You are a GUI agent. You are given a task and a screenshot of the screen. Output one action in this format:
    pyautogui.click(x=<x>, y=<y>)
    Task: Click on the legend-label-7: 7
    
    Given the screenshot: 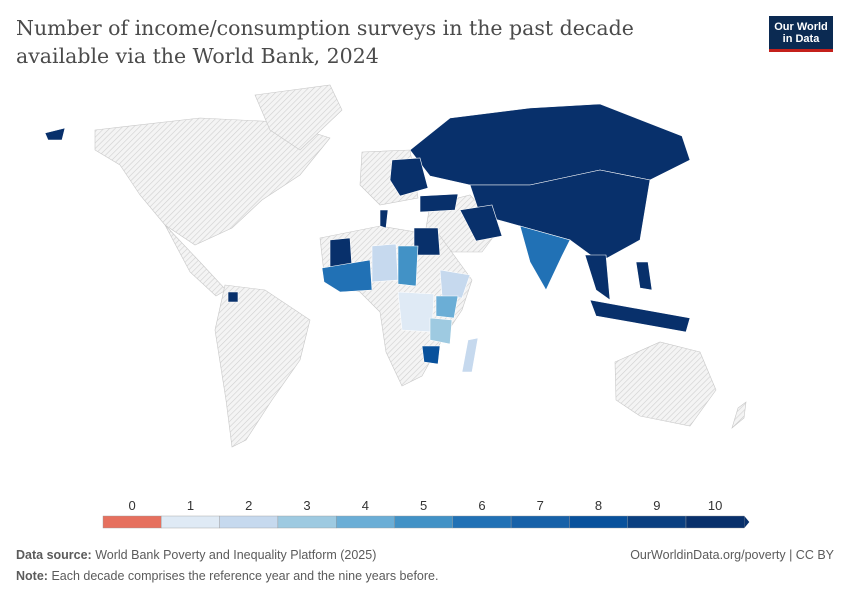 What is the action you would take?
    pyautogui.click(x=540, y=505)
    